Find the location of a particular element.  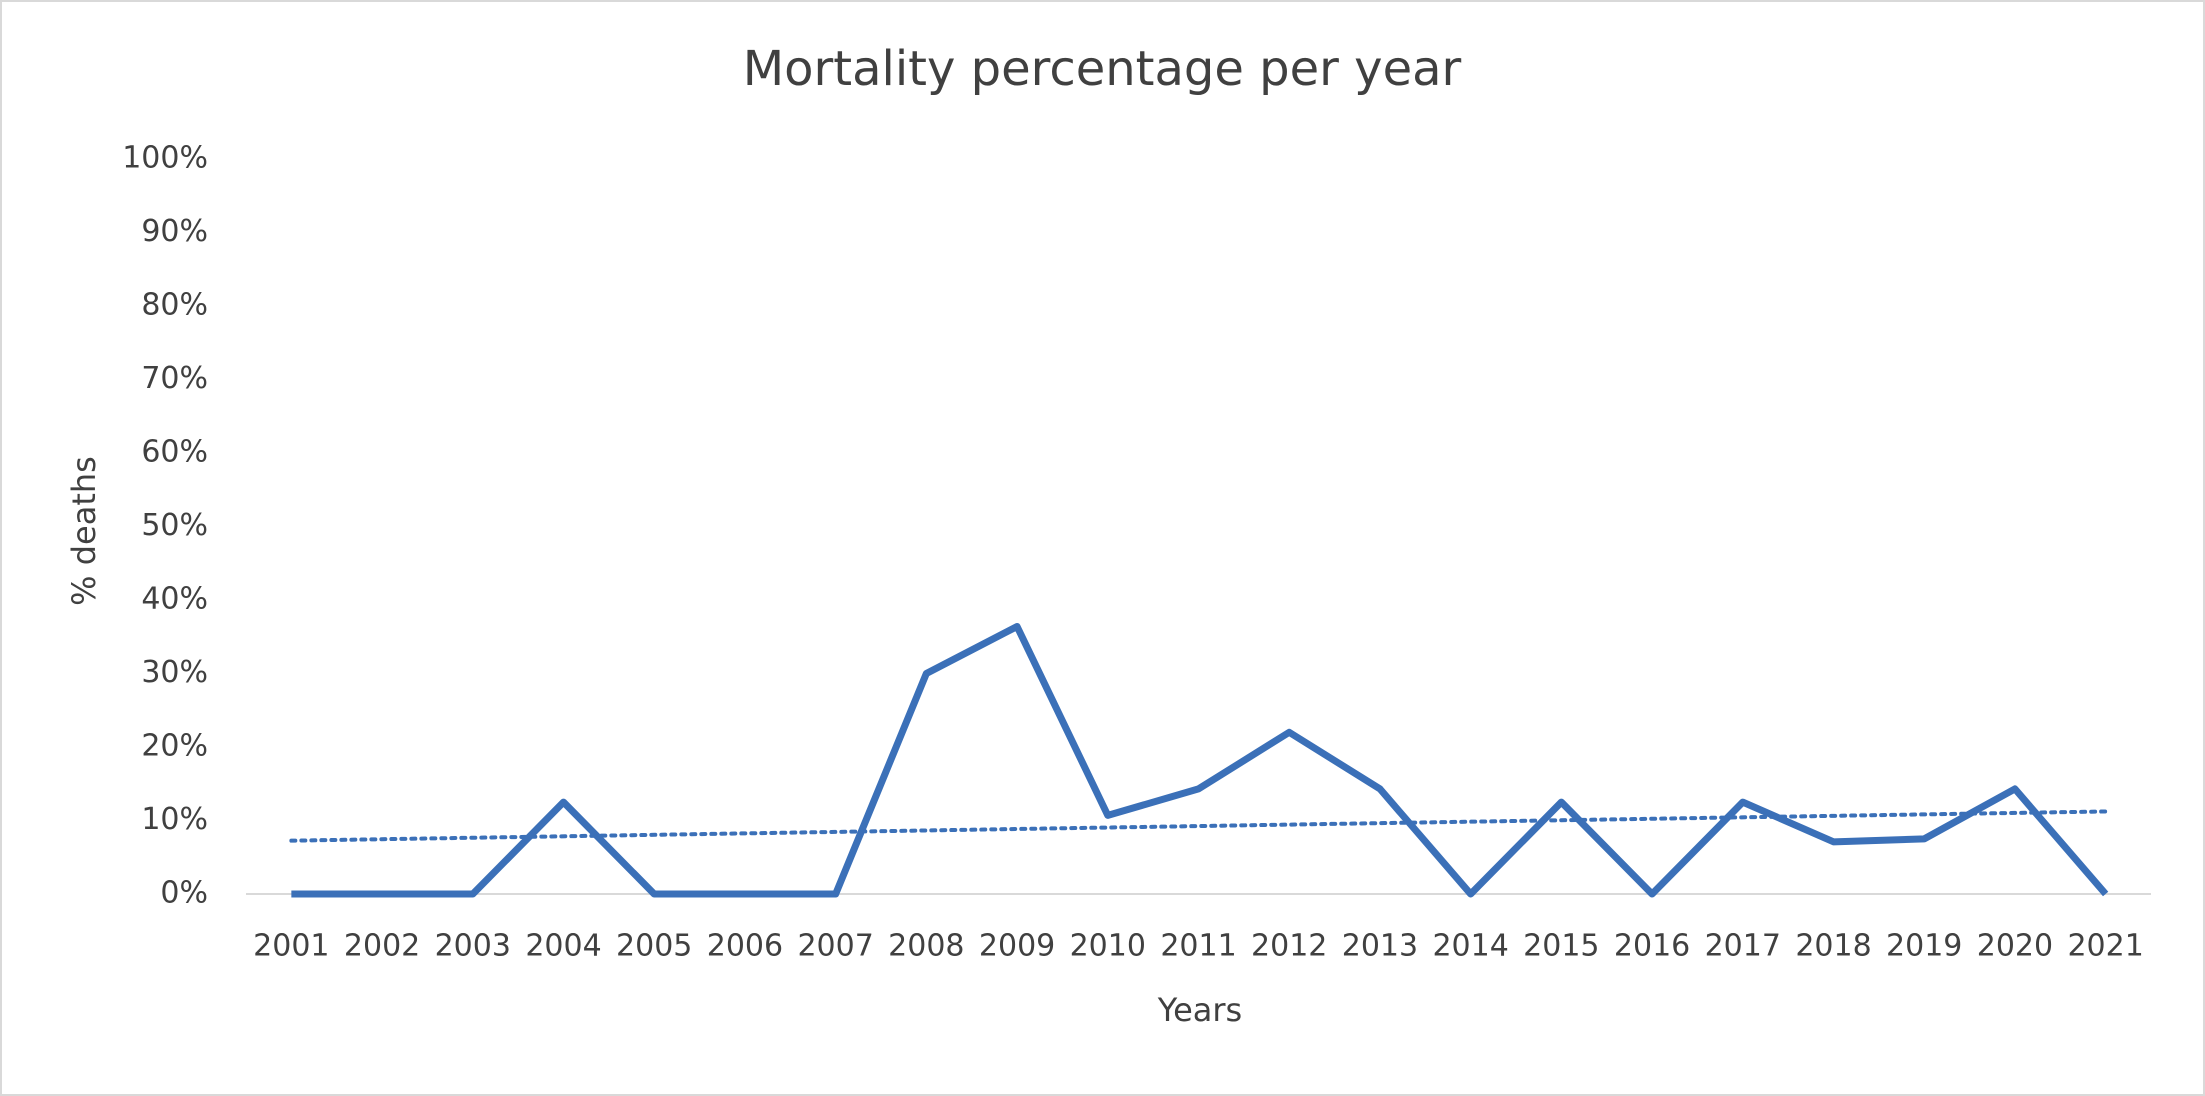

y-tick-label: 10% is located at coordinates (174, 819).